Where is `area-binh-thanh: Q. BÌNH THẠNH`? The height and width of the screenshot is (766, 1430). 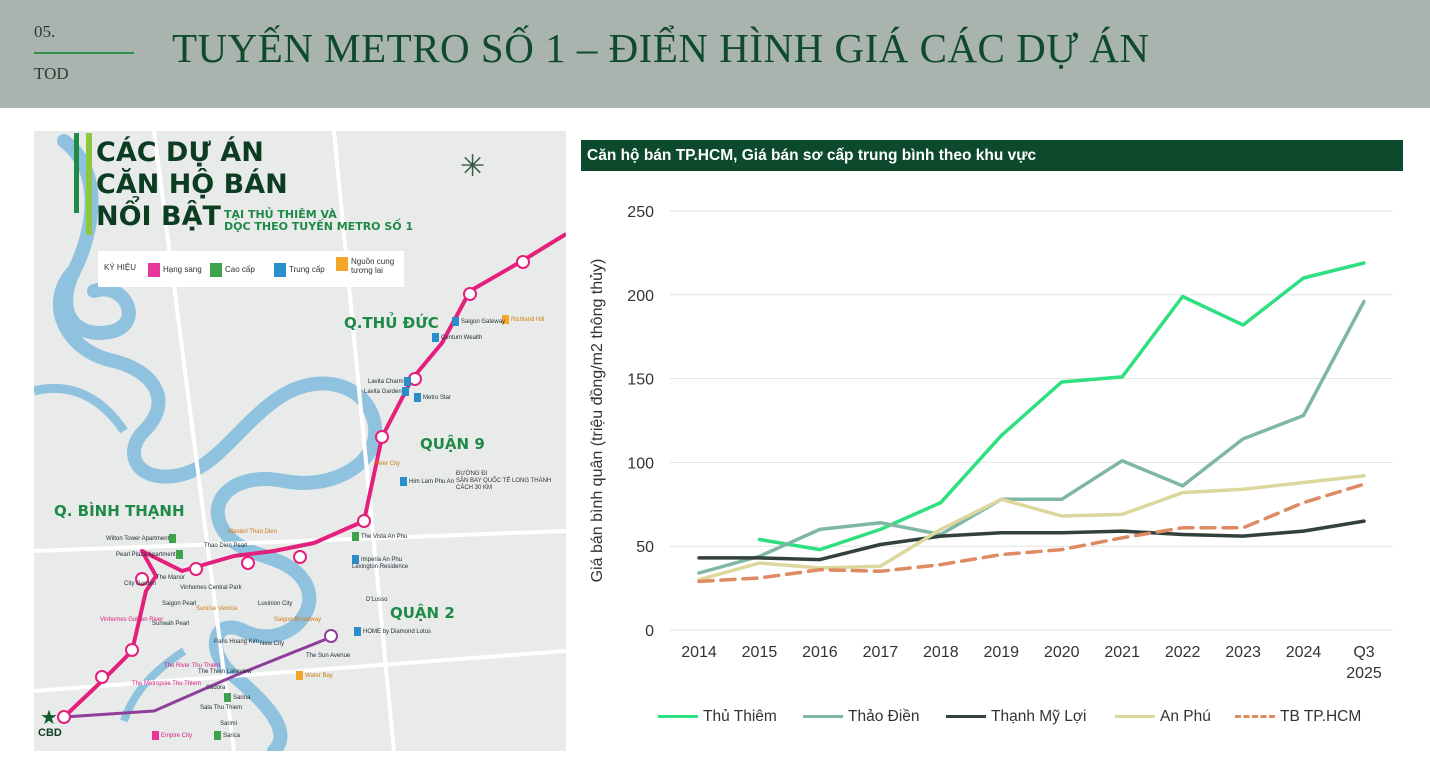
area-binh-thanh: Q. BÌNH THẠNH is located at coordinates (119, 511).